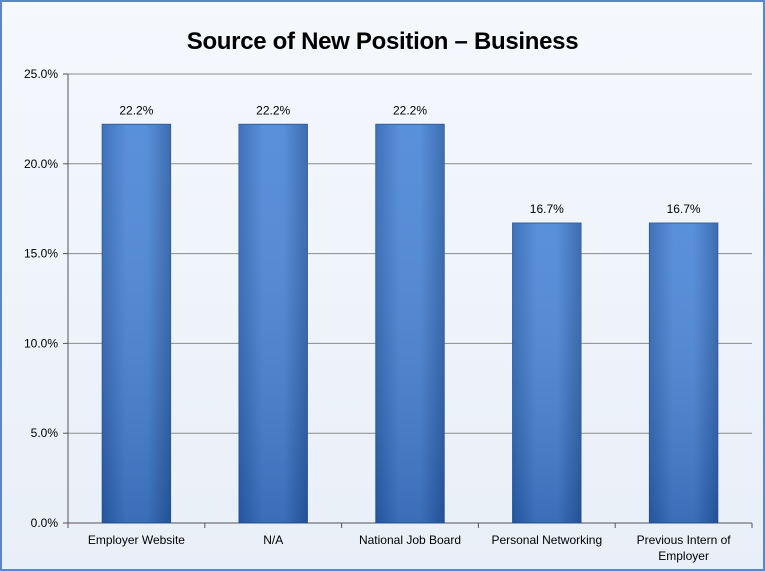  What do you see at coordinates (45, 433) in the screenshot?
I see `y-tick-label: 5.0%` at bounding box center [45, 433].